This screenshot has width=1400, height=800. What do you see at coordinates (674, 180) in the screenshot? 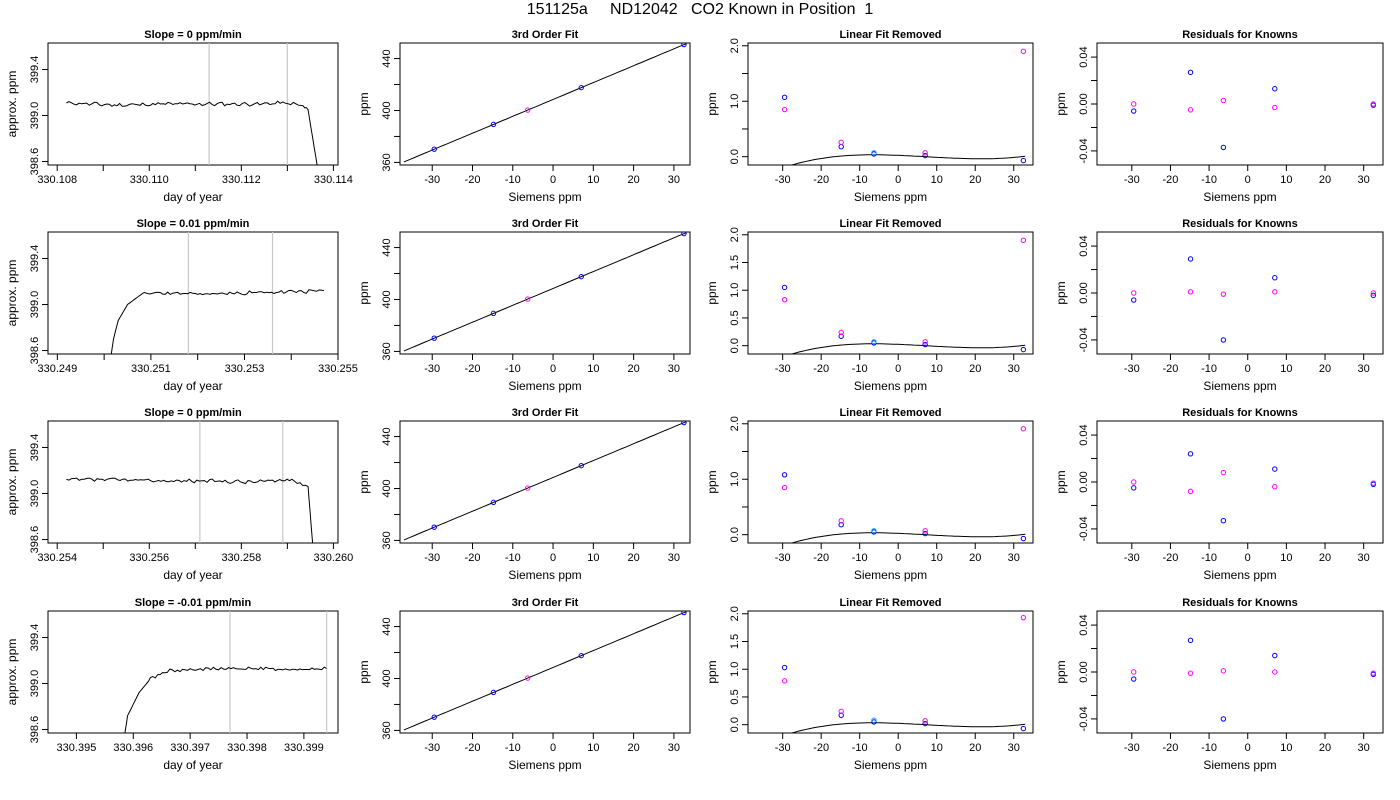
I see `row1-fit-xtick-label: 30` at bounding box center [674, 180].